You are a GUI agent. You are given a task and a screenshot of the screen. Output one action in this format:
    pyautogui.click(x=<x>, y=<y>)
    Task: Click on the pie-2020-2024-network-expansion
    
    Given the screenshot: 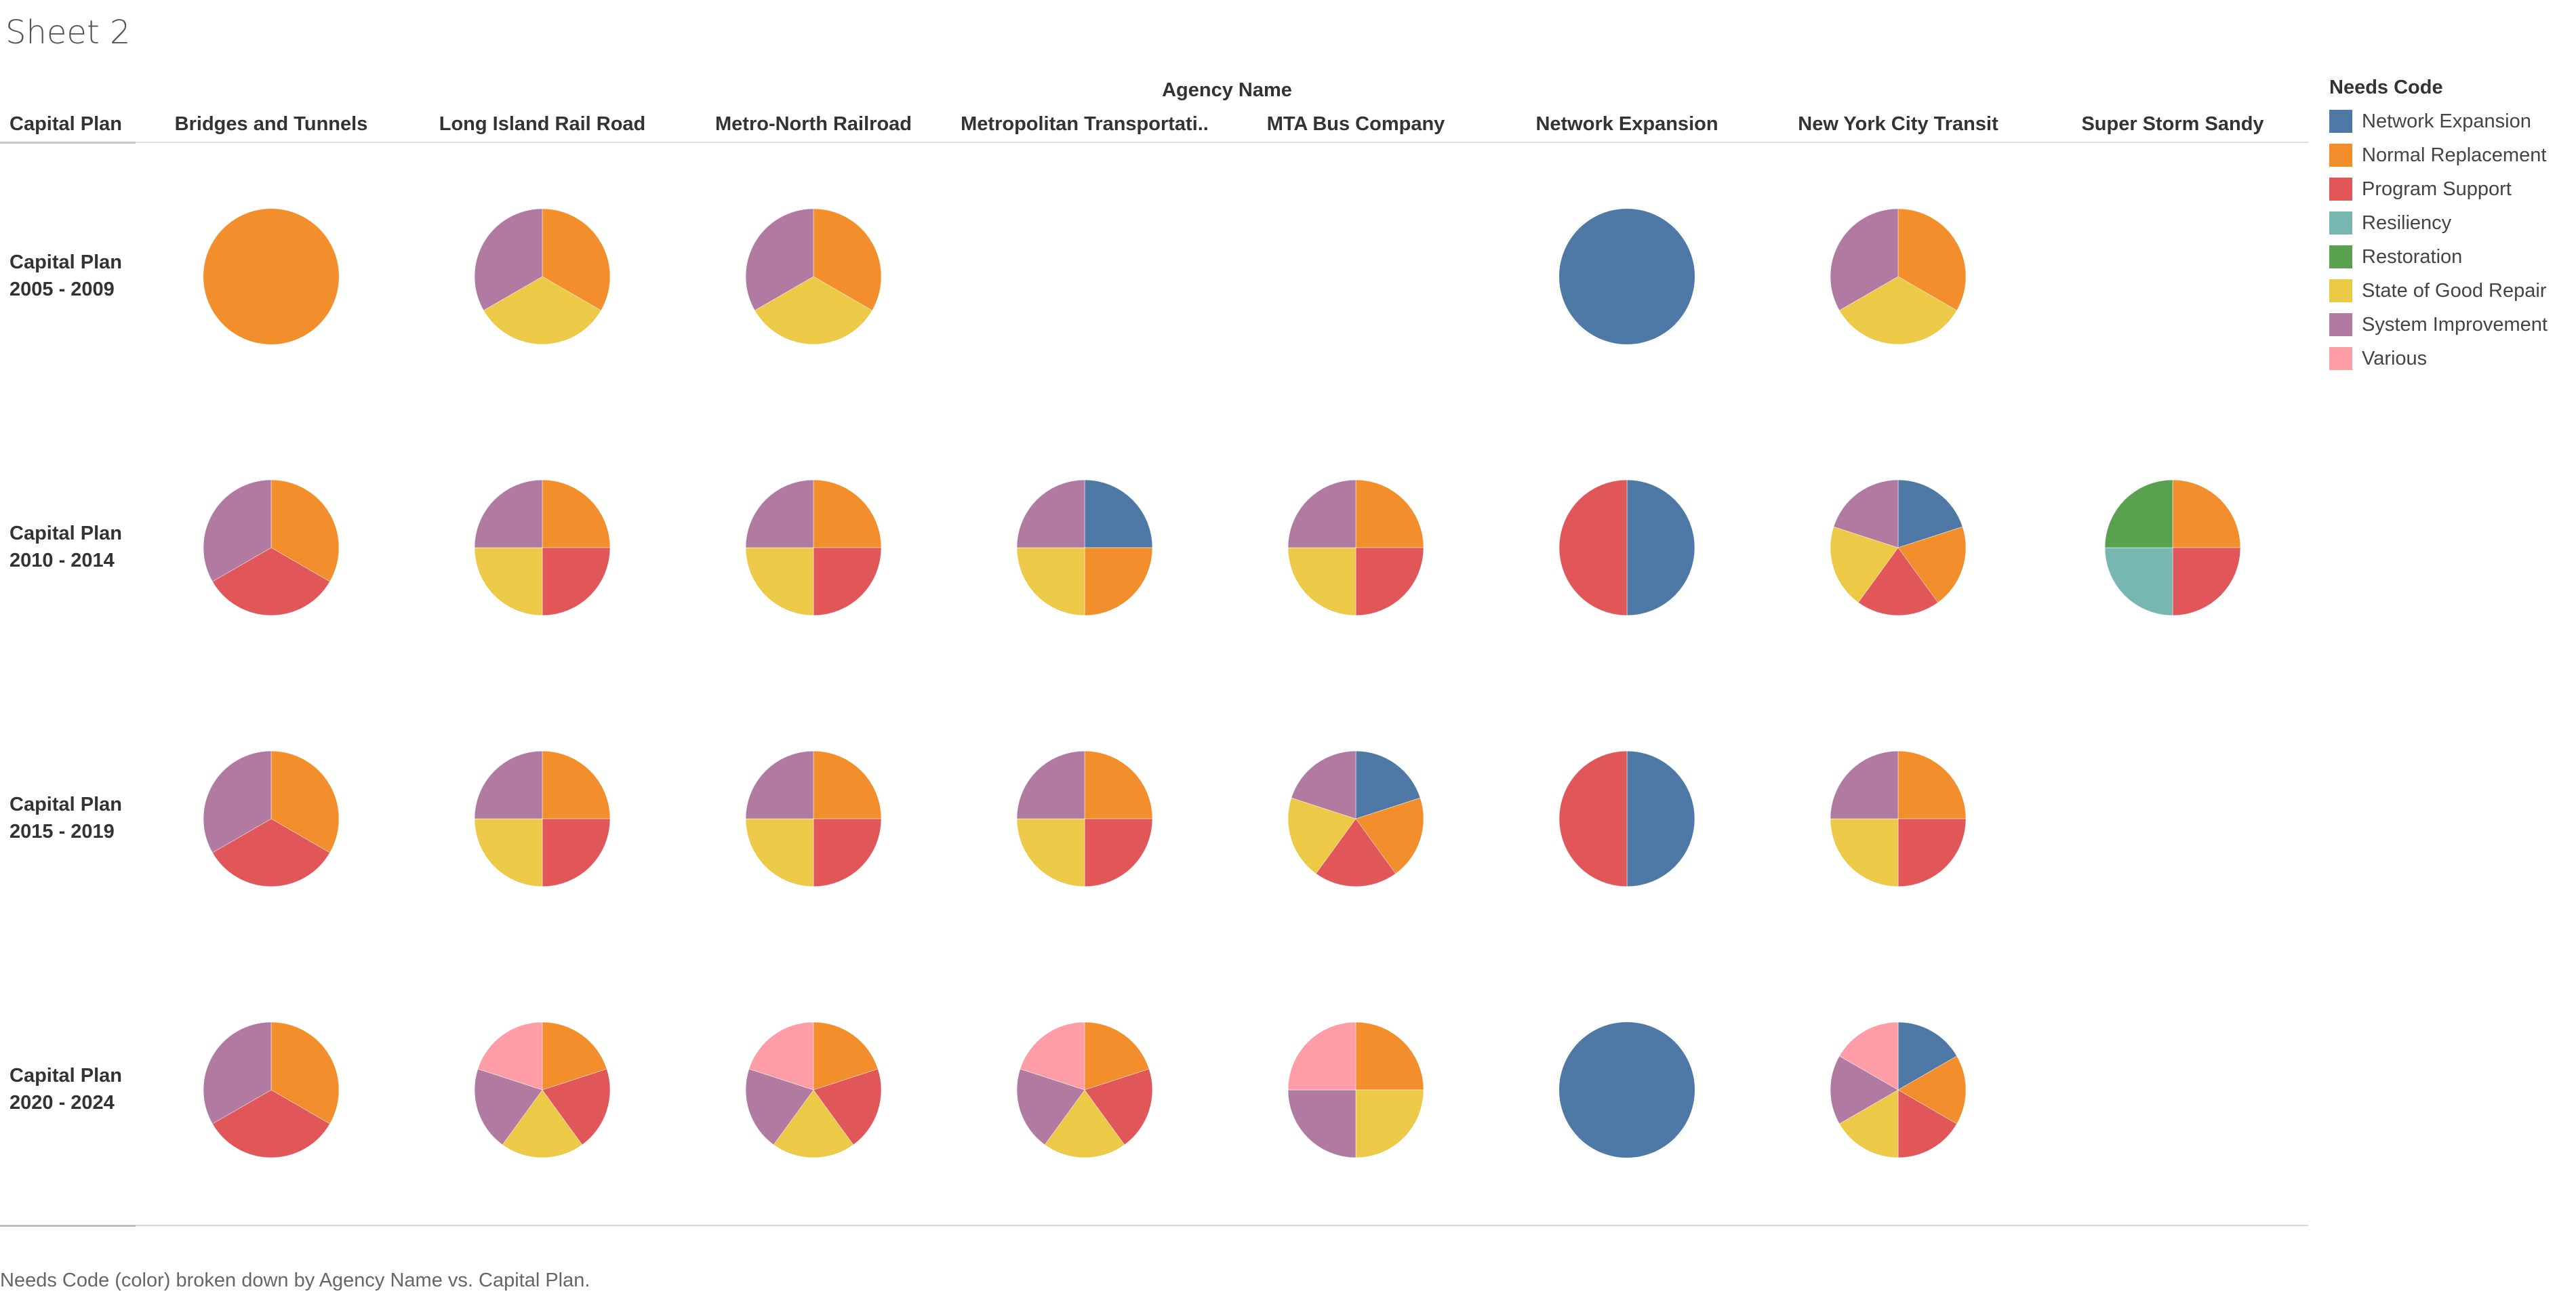 What is the action you would take?
    pyautogui.click(x=1627, y=1090)
    